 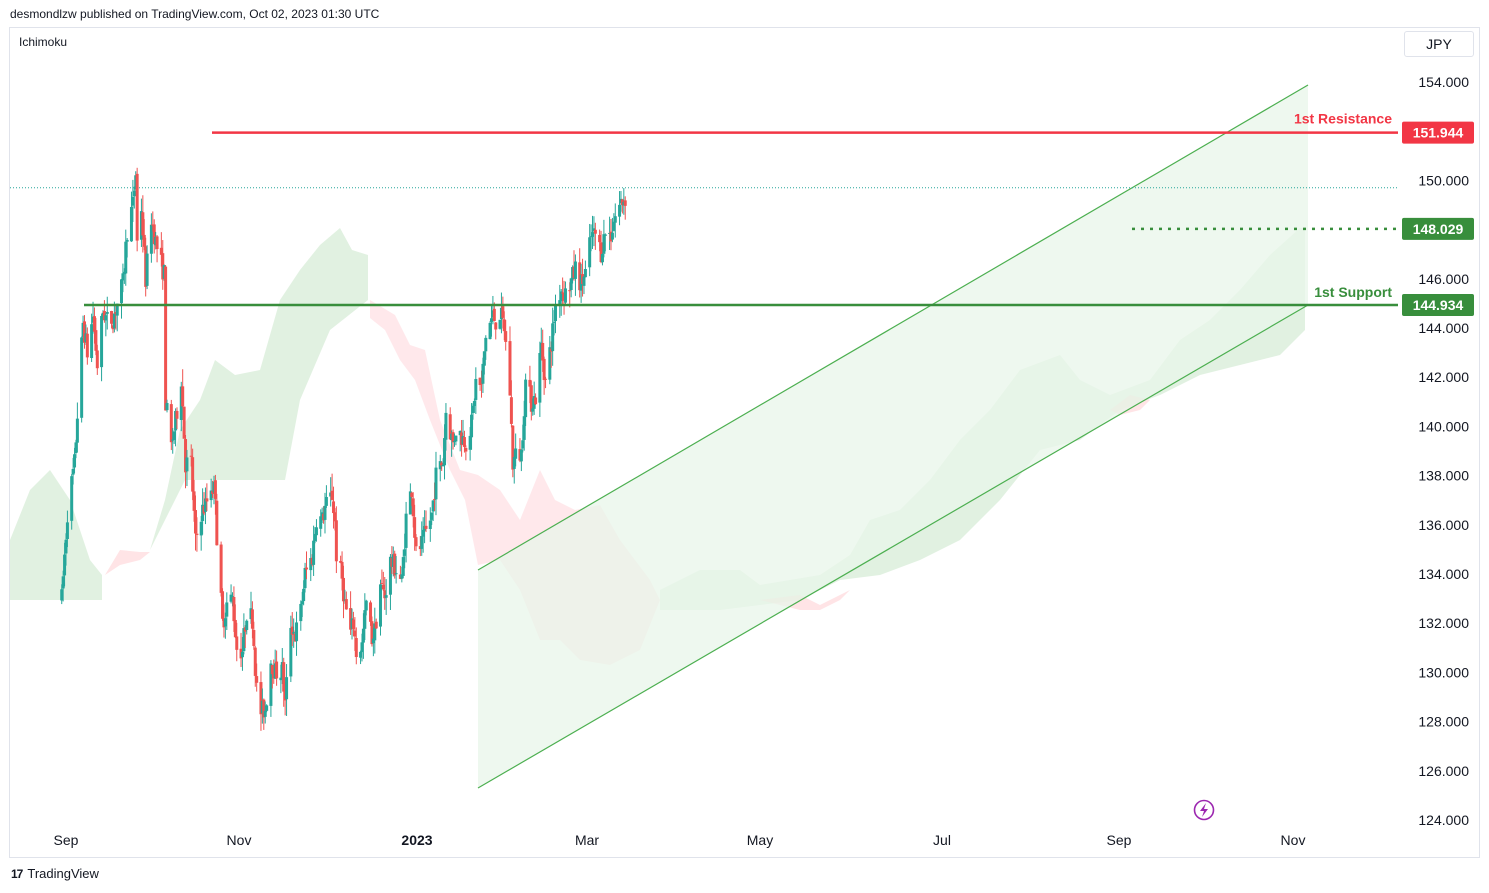 What do you see at coordinates (1438, 305) in the screenshot?
I see `support-price-badge` at bounding box center [1438, 305].